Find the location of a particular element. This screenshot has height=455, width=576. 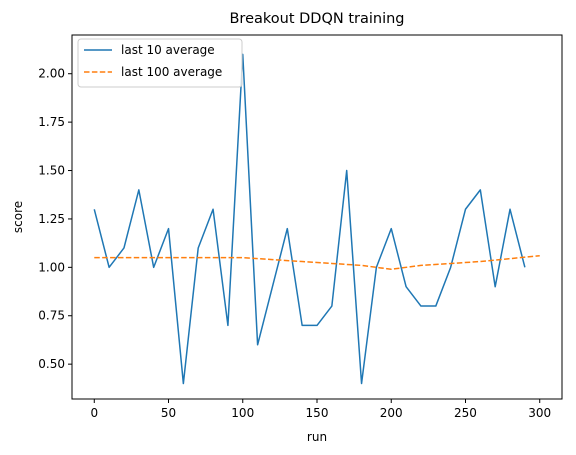

y-tick-label: 2.00 is located at coordinates (51, 74).